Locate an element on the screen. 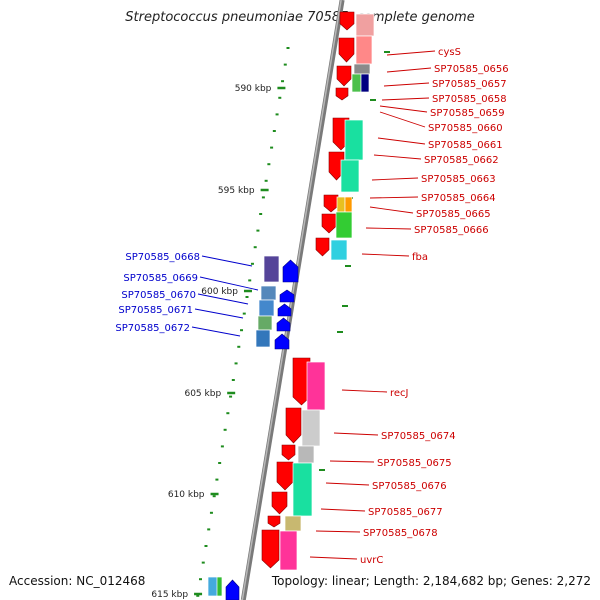 The height and width of the screenshot is (600, 600). forward-gene-label: SP70585_0678 is located at coordinates (400, 533).